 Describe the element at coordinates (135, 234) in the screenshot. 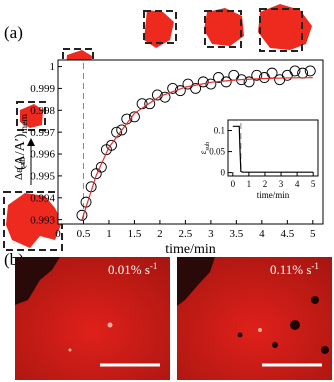

I see `x-tick-label: 1.5` at that location.